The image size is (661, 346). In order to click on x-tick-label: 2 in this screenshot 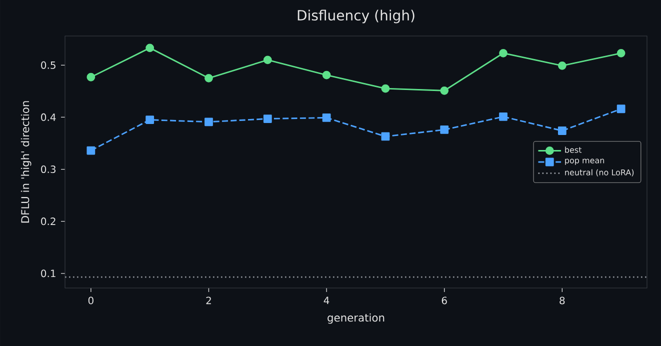, I will do `click(208, 300)`.